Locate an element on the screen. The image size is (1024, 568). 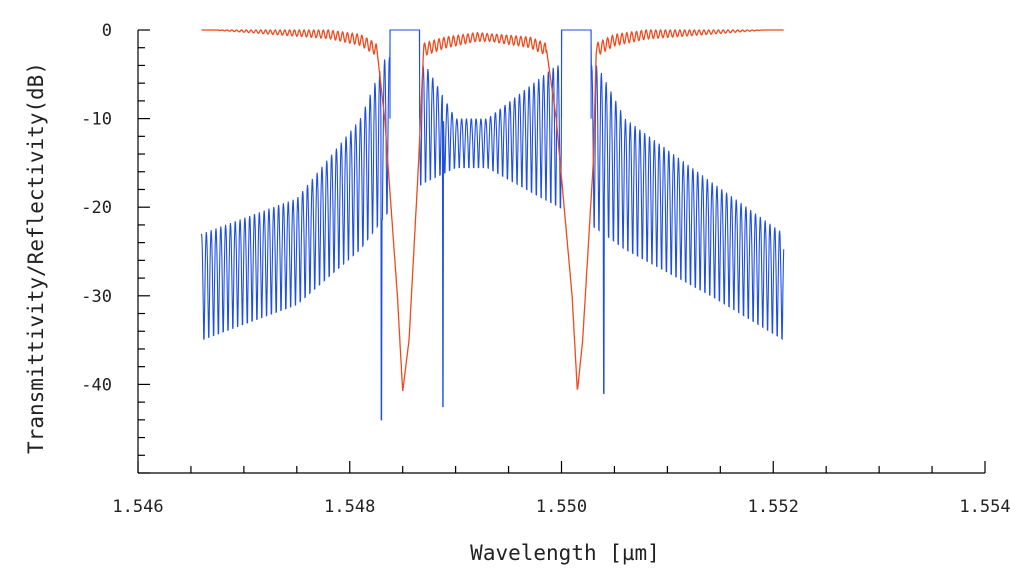
y-tick-label: 0 is located at coordinates (107, 31).